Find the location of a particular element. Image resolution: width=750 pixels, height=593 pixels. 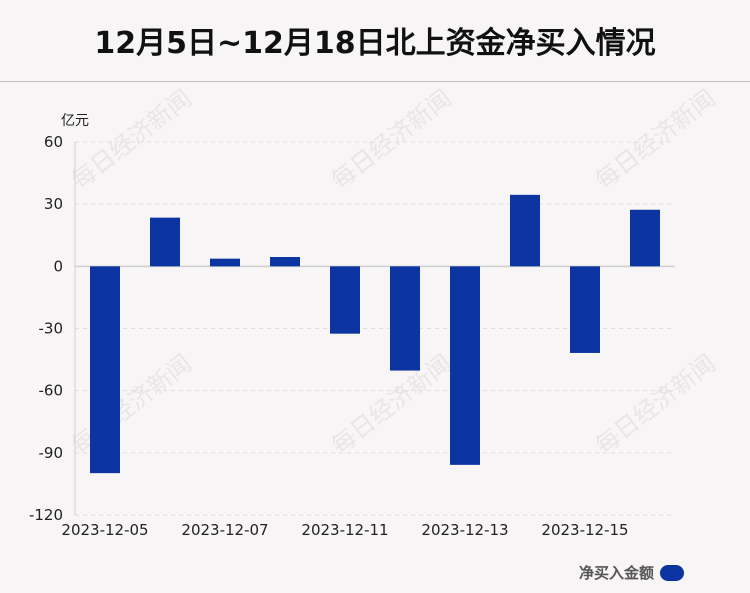

y-tick-label: -30 is located at coordinates (51, 329).